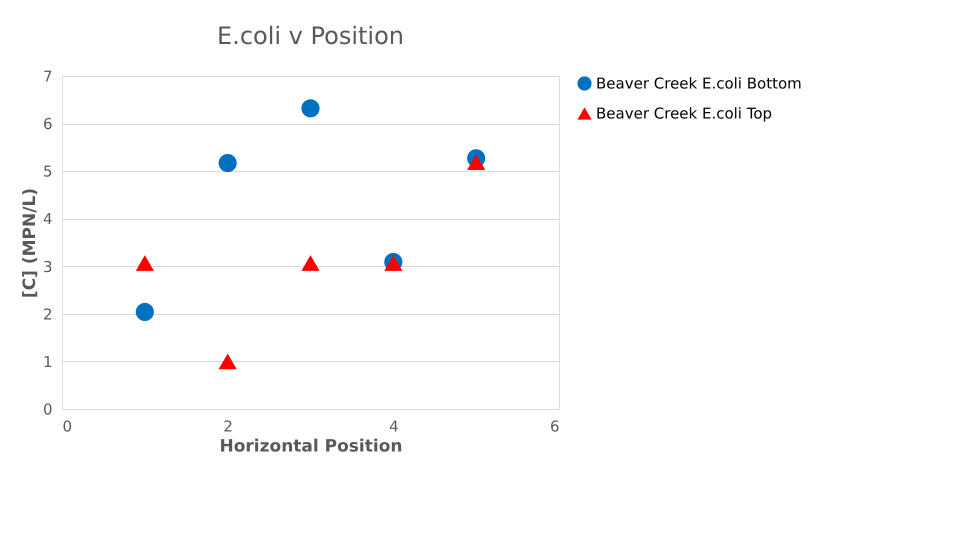  Describe the element at coordinates (310, 36) in the screenshot. I see `chart-title: E.coli v Position` at that location.